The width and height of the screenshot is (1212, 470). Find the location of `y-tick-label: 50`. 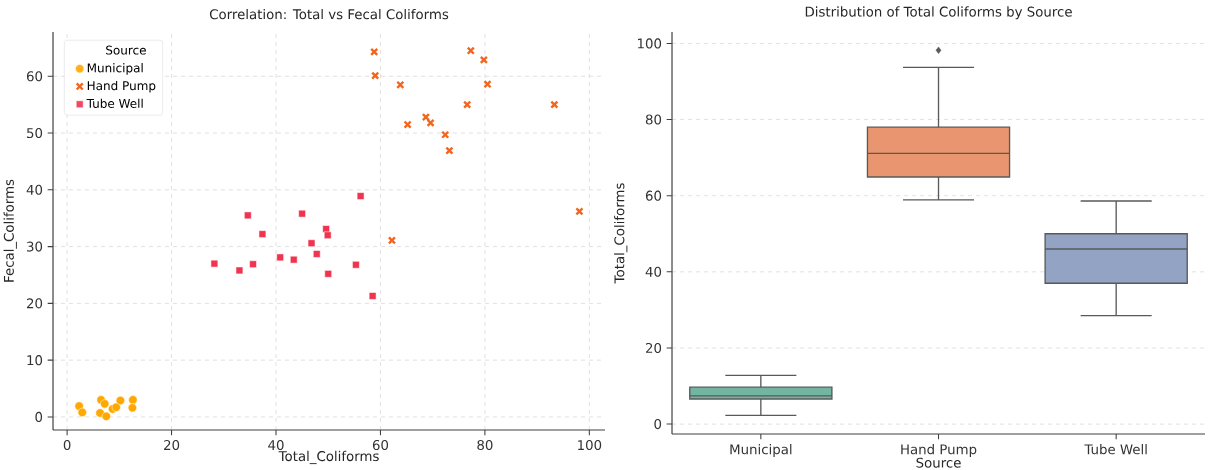

y-tick-label: 50 is located at coordinates (35, 133).